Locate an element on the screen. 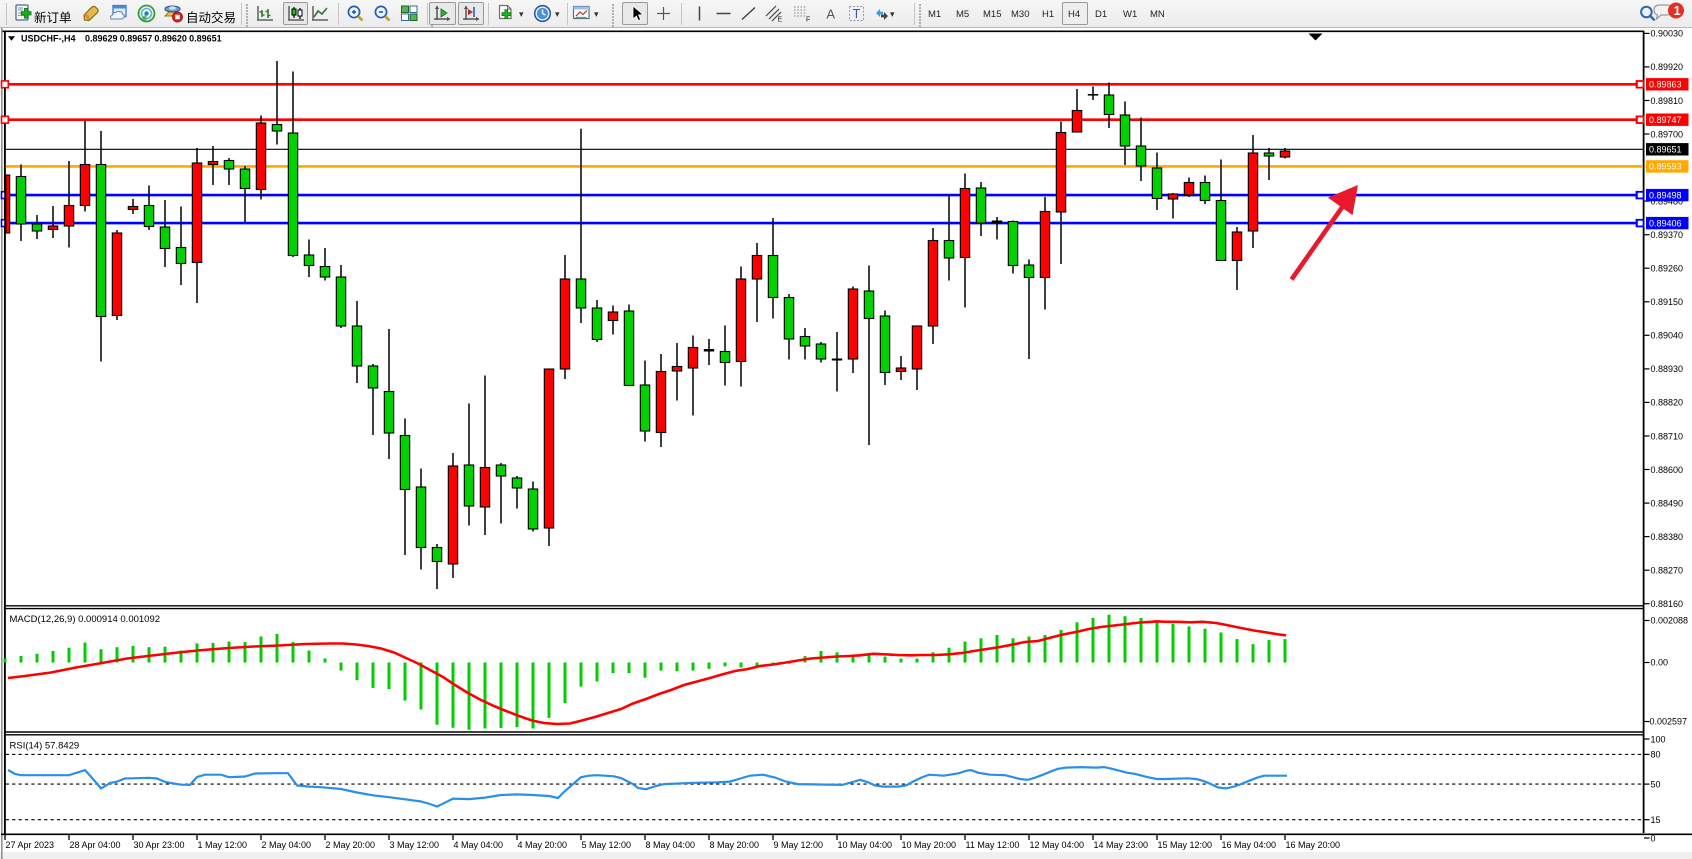 This screenshot has width=1692, height=859. svg-text: 0.89480 is located at coordinates (1667, 201).